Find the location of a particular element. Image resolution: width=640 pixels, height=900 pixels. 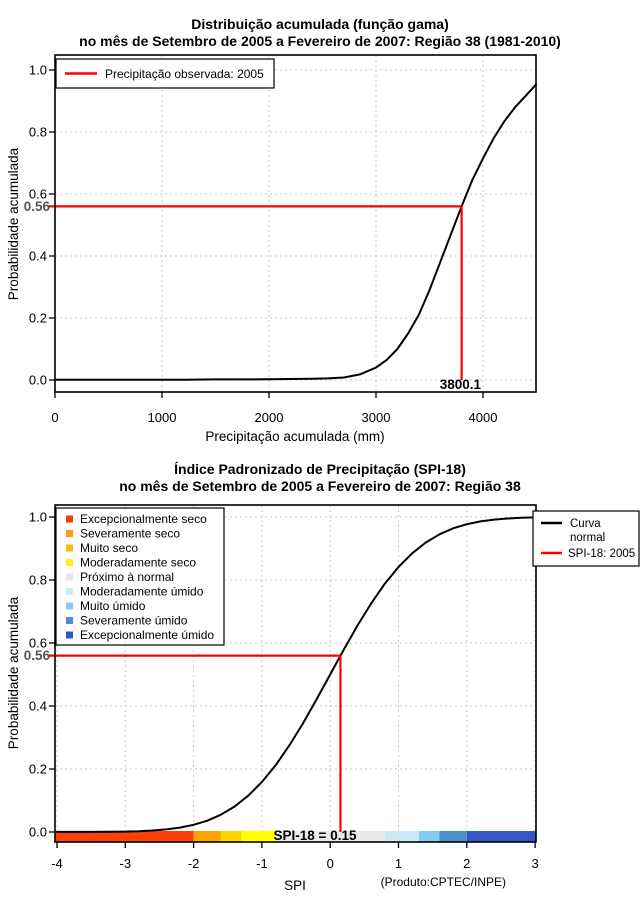

legend-curves: Curva normal SPI-18: 2005 is located at coordinates (586, 538).